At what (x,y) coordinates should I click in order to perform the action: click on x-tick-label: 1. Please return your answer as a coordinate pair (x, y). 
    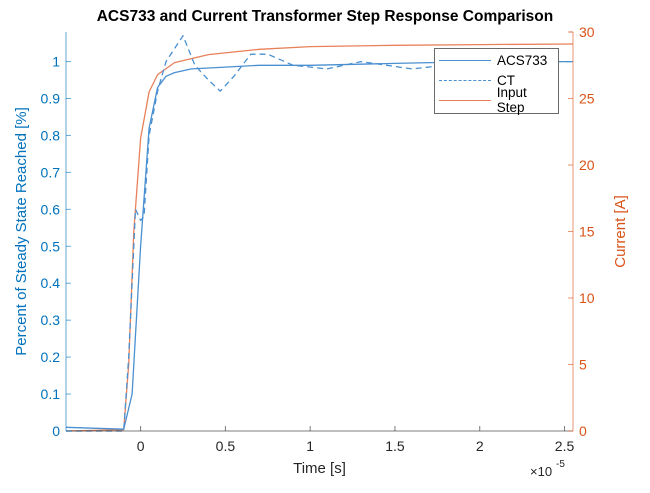
    Looking at the image, I should click on (310, 446).